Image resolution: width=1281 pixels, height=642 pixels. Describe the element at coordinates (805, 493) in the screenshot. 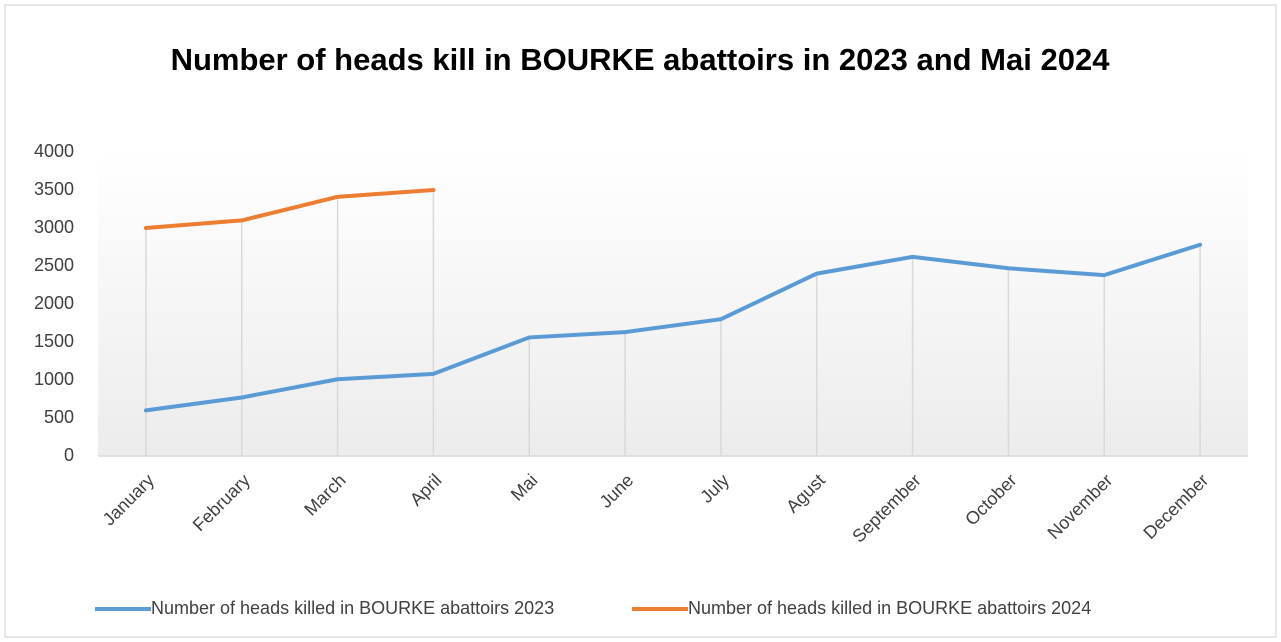

I see `x-tick-label: Agust` at that location.